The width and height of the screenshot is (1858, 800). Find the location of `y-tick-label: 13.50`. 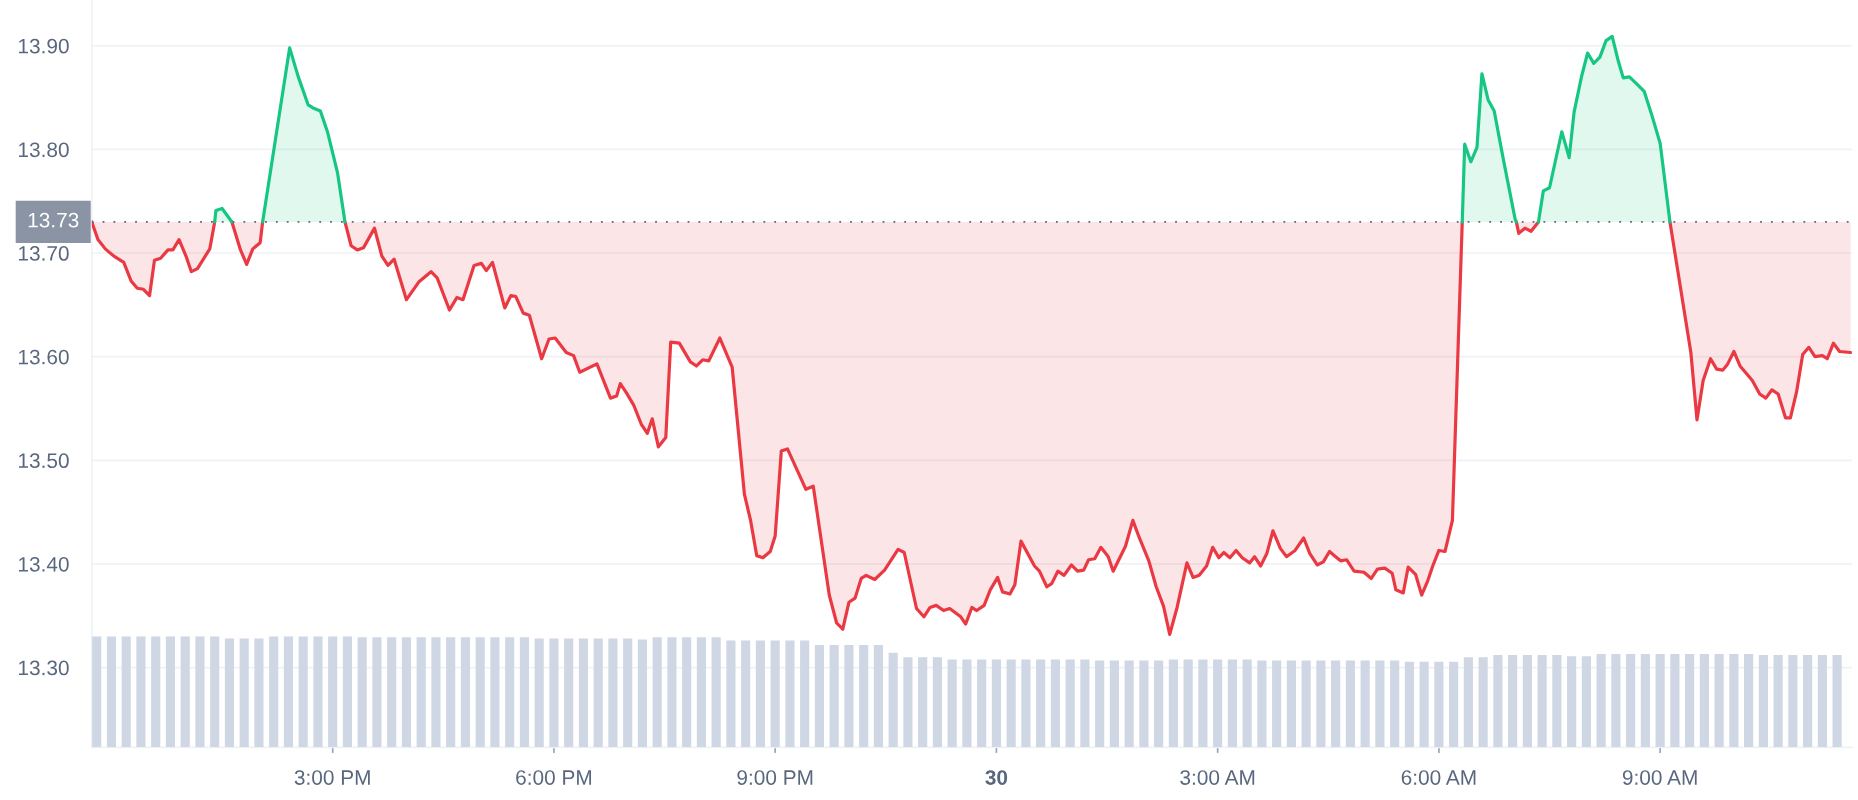

y-tick-label: 13.50 is located at coordinates (44, 461).